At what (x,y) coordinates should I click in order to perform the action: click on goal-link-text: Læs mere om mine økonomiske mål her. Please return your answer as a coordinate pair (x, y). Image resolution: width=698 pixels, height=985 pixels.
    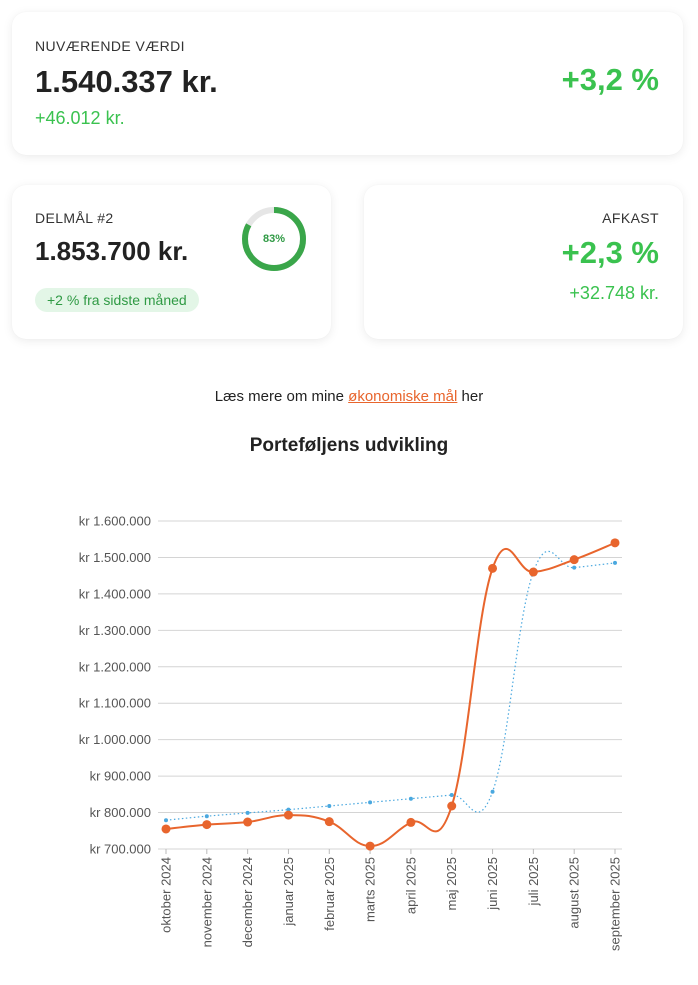
    Looking at the image, I should click on (349, 396).